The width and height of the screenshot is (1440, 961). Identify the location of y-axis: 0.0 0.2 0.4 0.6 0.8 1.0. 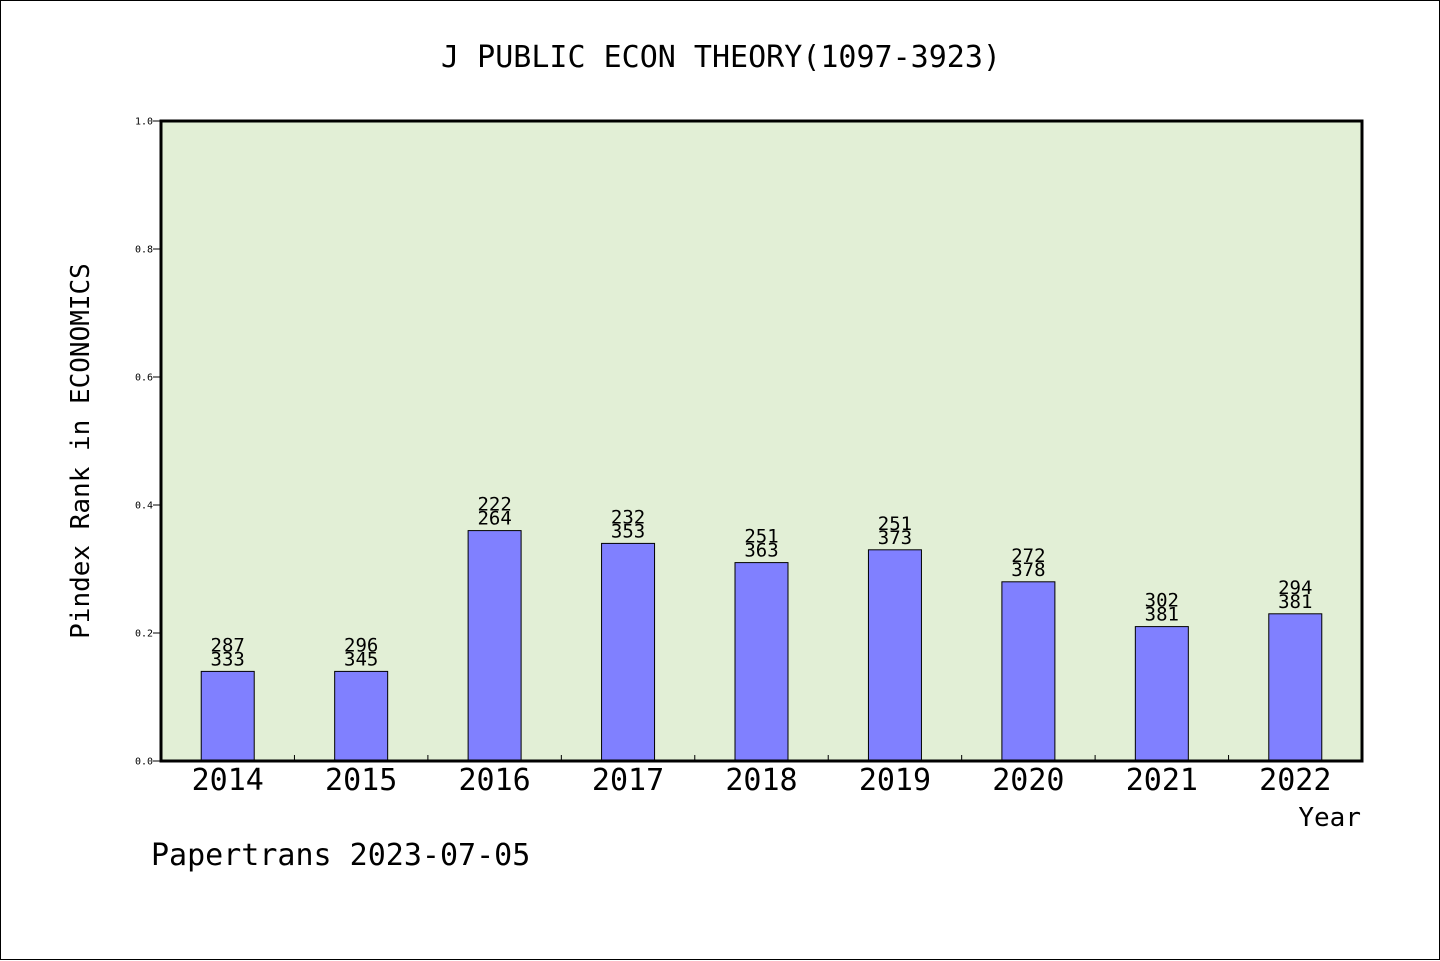
(148, 442).